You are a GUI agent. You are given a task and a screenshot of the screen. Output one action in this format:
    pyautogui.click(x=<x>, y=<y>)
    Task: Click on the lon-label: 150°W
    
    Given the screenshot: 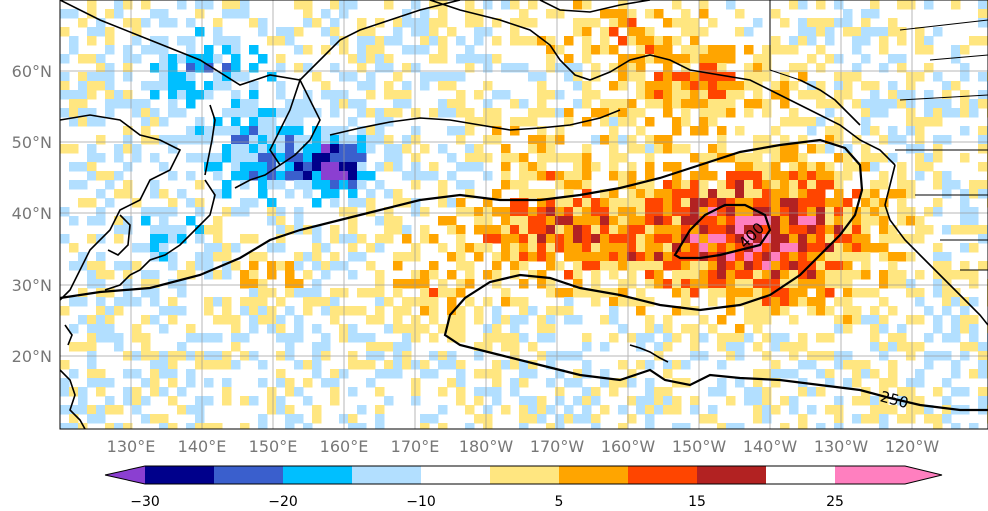 What is the action you would take?
    pyautogui.click(x=699, y=446)
    